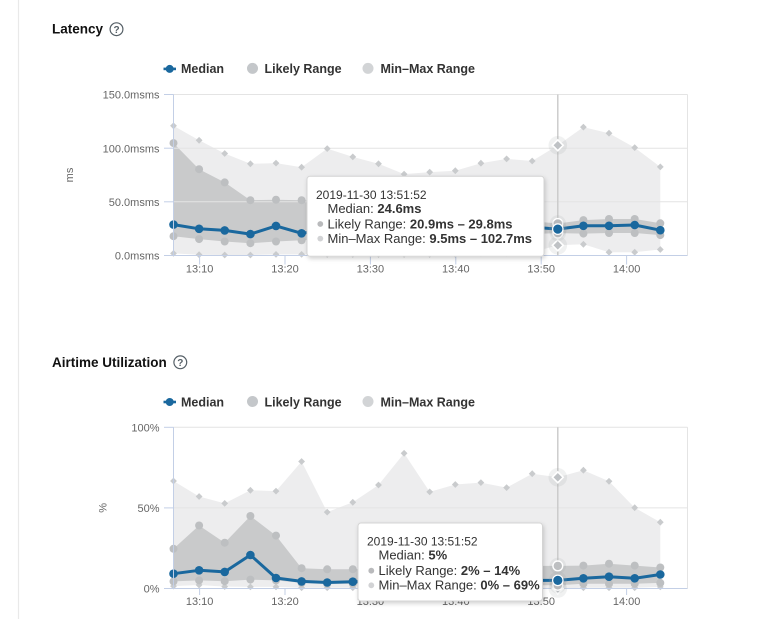 This screenshot has height=619, width=777. Describe the element at coordinates (430, 238) in the screenshot. I see `svg-text: Min–Max Range: 9.5ms – 102.7ms` at that location.